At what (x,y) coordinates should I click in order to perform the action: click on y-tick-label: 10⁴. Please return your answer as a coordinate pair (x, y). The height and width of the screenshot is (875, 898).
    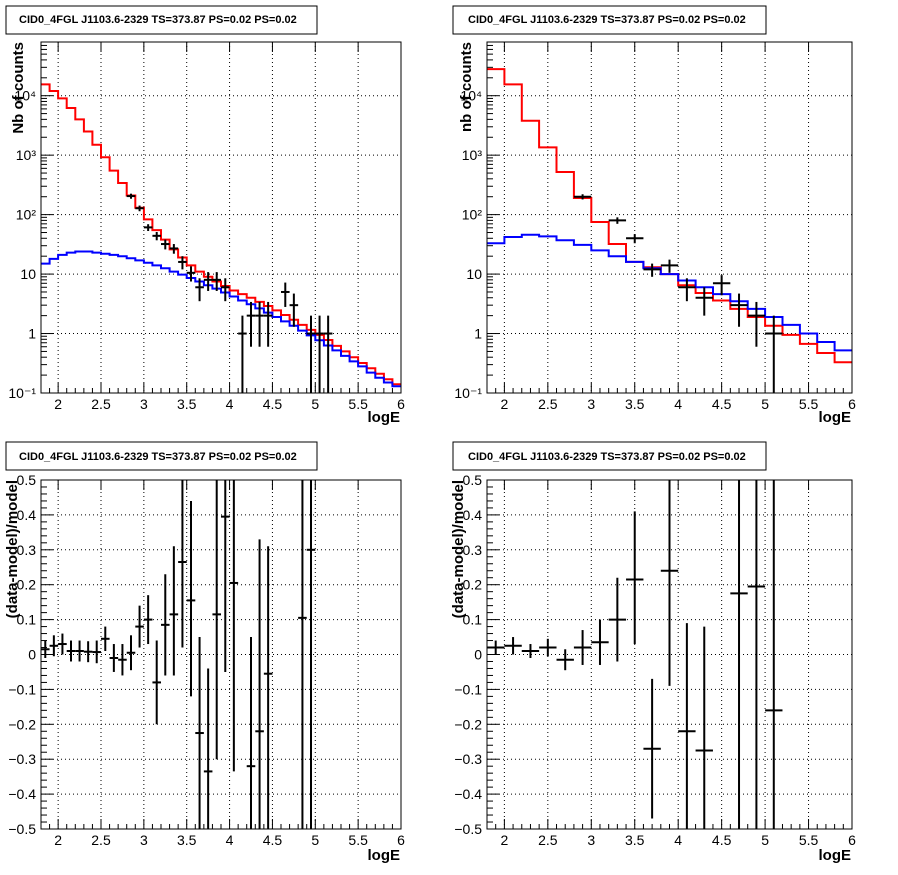
    Looking at the image, I should click on (25, 96).